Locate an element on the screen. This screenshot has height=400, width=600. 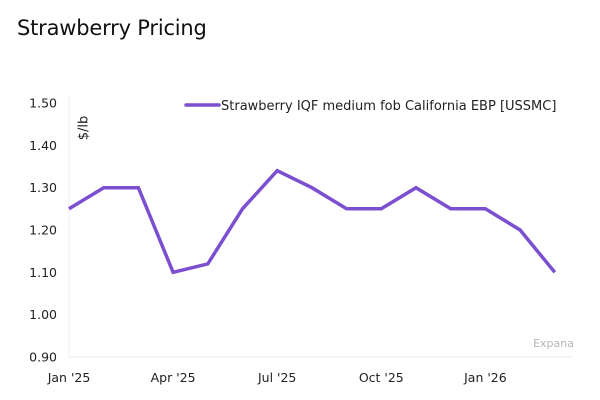
y-tick-label: 0.90 is located at coordinates (43, 357).